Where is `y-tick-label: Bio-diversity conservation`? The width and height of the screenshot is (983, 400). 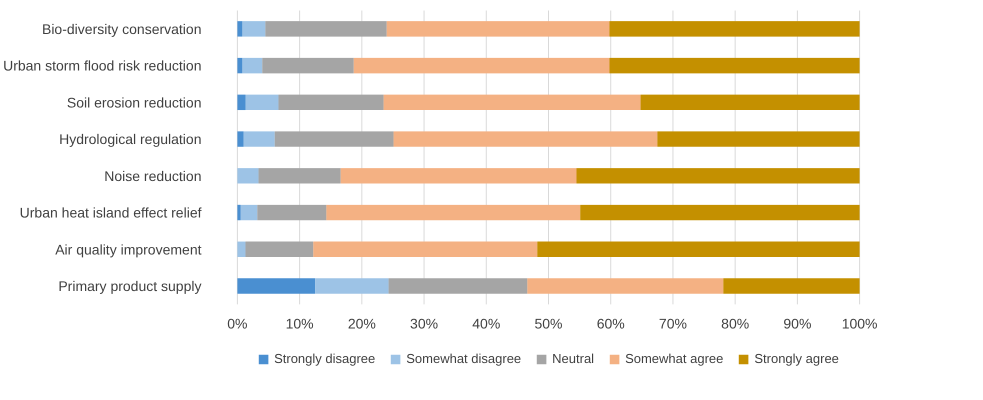 y-tick-label: Bio-diversity conservation is located at coordinates (122, 28).